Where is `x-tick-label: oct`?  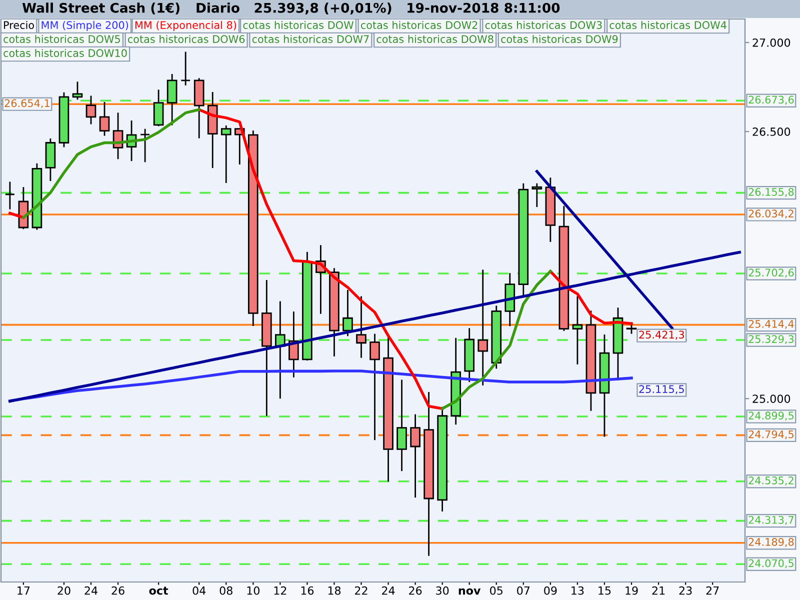
x-tick-label: oct is located at coordinates (158, 590).